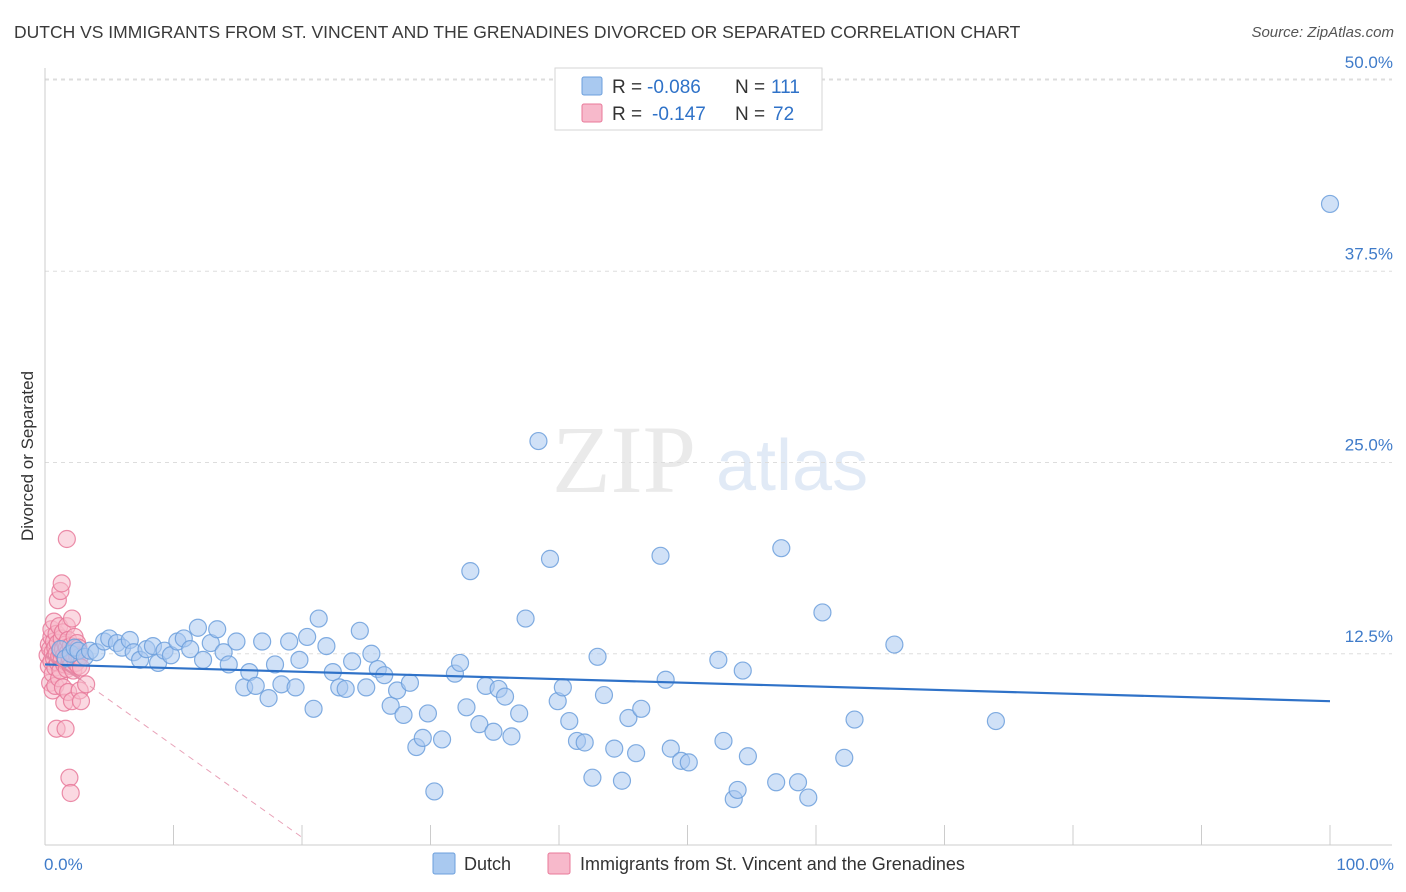  I want to click on stats-legend: R = -0.086 N = 111 R = -0.147 N = 72, so click(688, 99).